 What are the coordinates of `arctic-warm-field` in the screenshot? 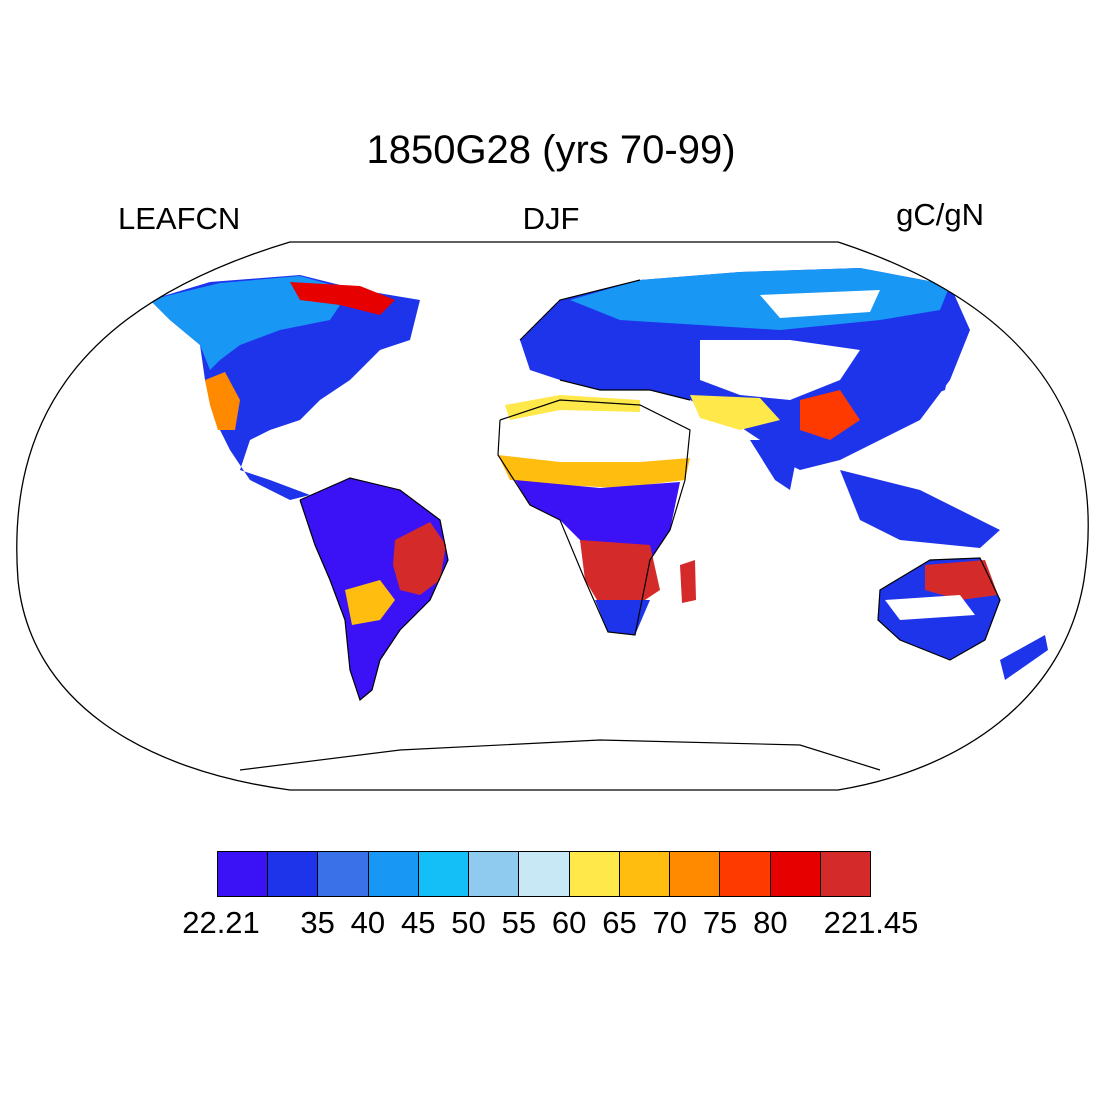 It's located at (342, 298).